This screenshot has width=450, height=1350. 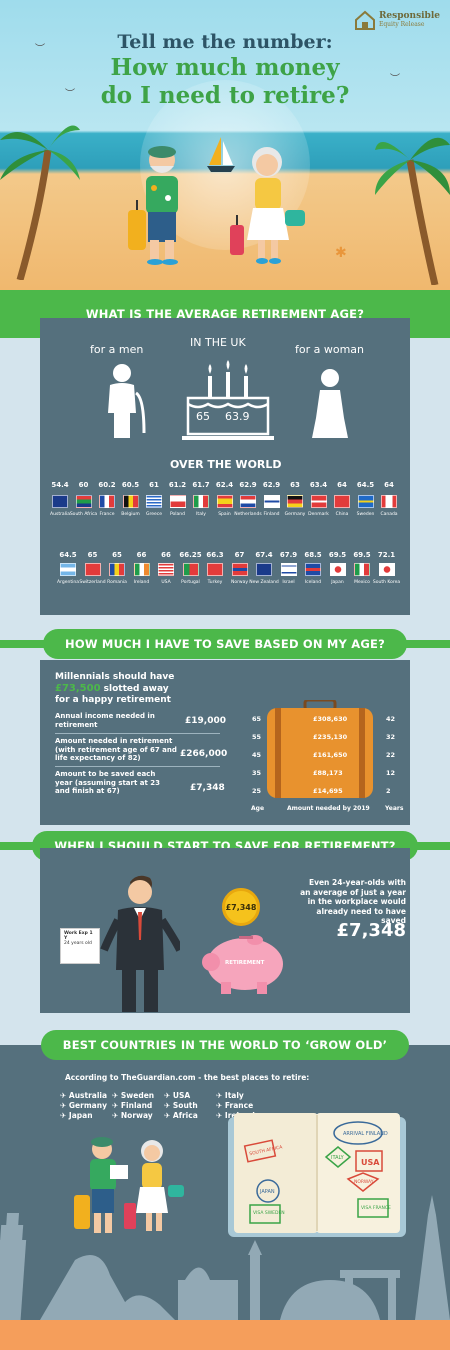 What do you see at coordinates (224, 501) in the screenshot?
I see `flag-spain-icon` at bounding box center [224, 501].